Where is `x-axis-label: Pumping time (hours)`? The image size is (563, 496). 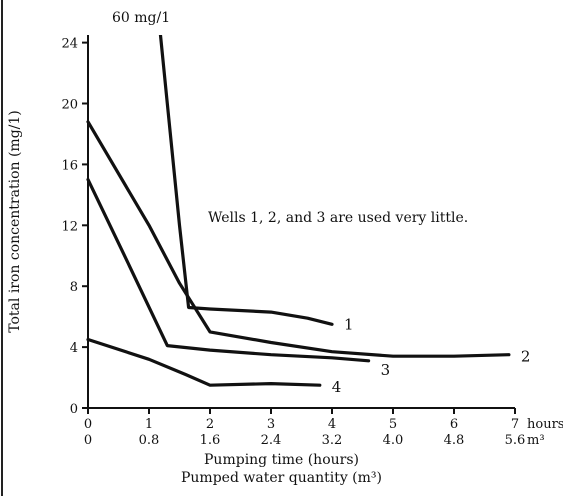
x-axis-label: Pumping time (hours) is located at coordinates (281, 460).